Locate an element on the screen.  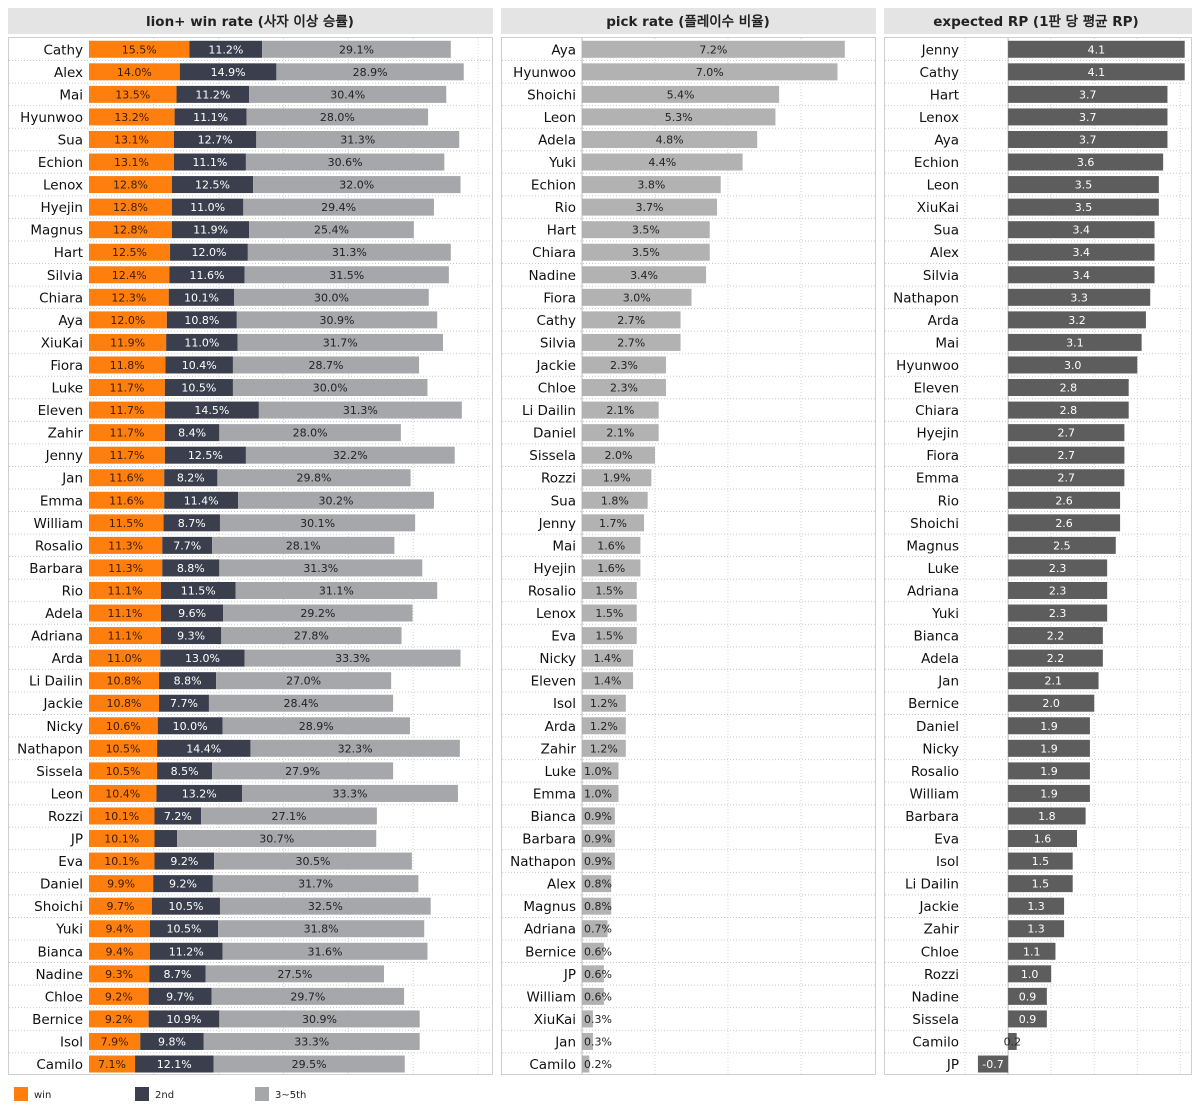
pick-rate-label: 1.0% is located at coordinates (598, 771).